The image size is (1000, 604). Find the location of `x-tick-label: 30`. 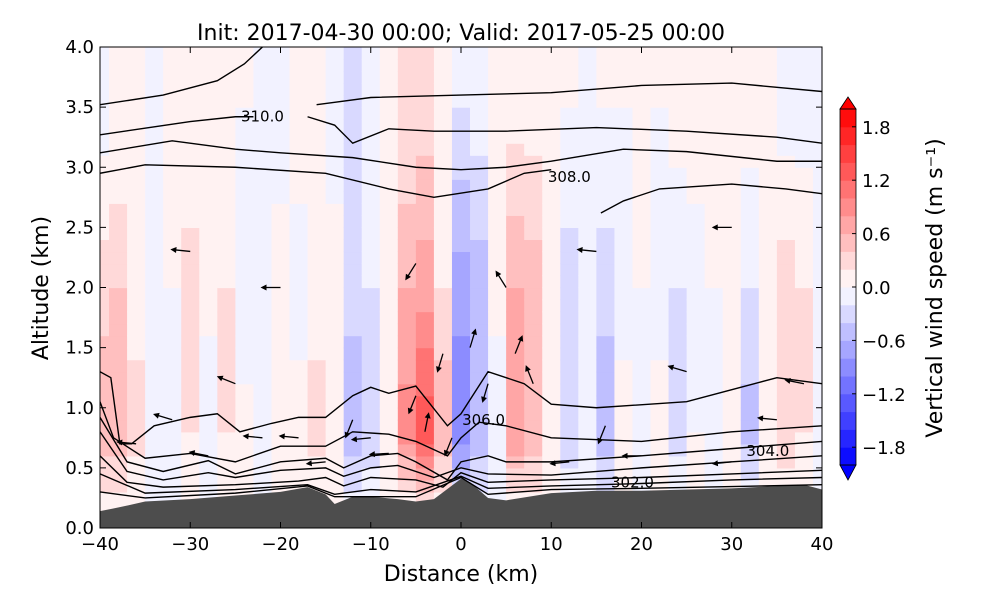

x-tick-label: 30 is located at coordinates (731, 544).